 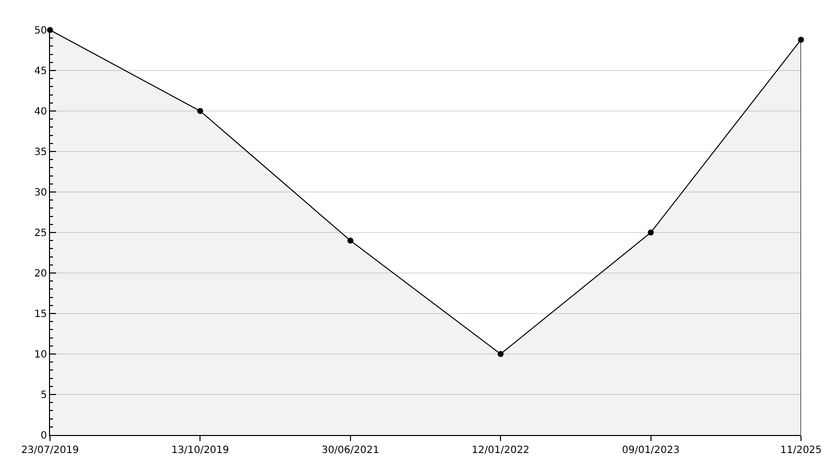 I want to click on y-tick-label: 35, so click(x=40, y=152).